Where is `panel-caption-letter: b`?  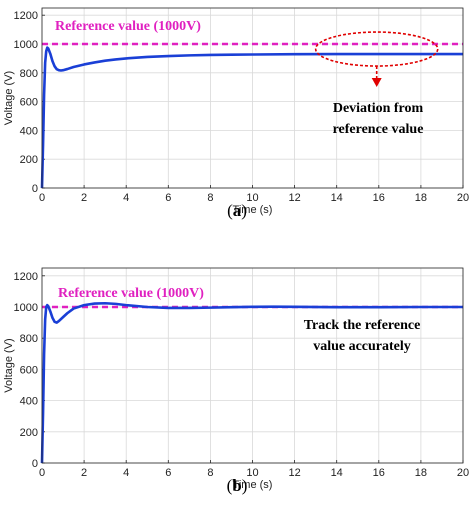
panel-caption-letter: b is located at coordinates (236, 485).